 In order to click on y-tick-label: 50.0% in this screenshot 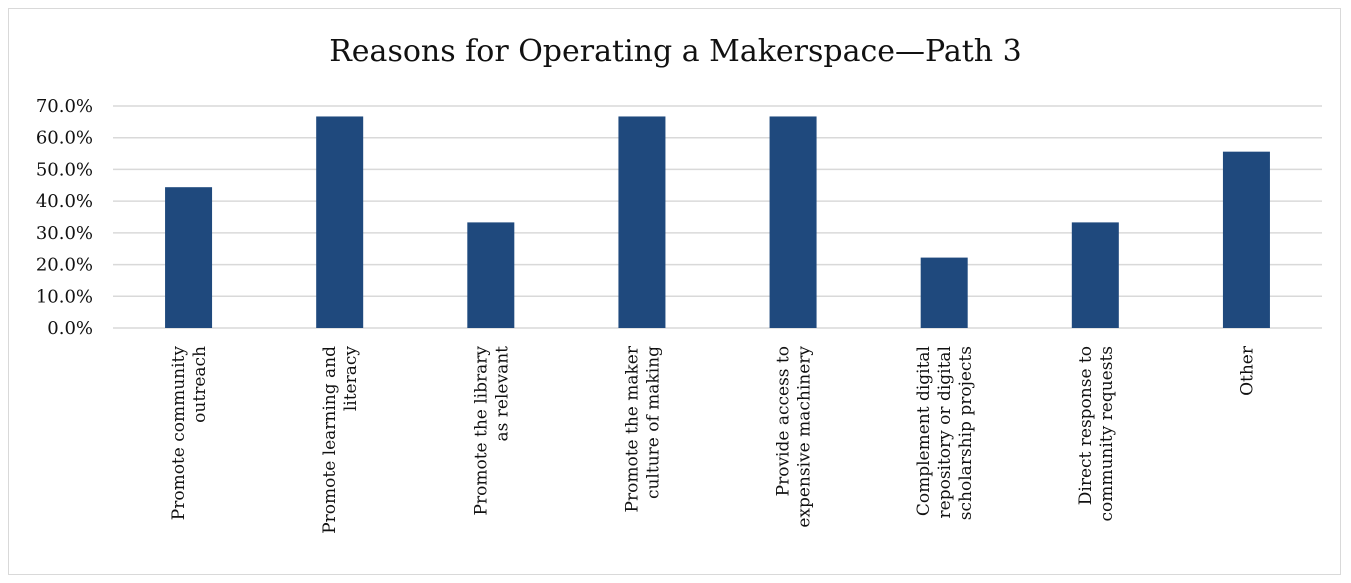, I will do `click(64, 169)`.